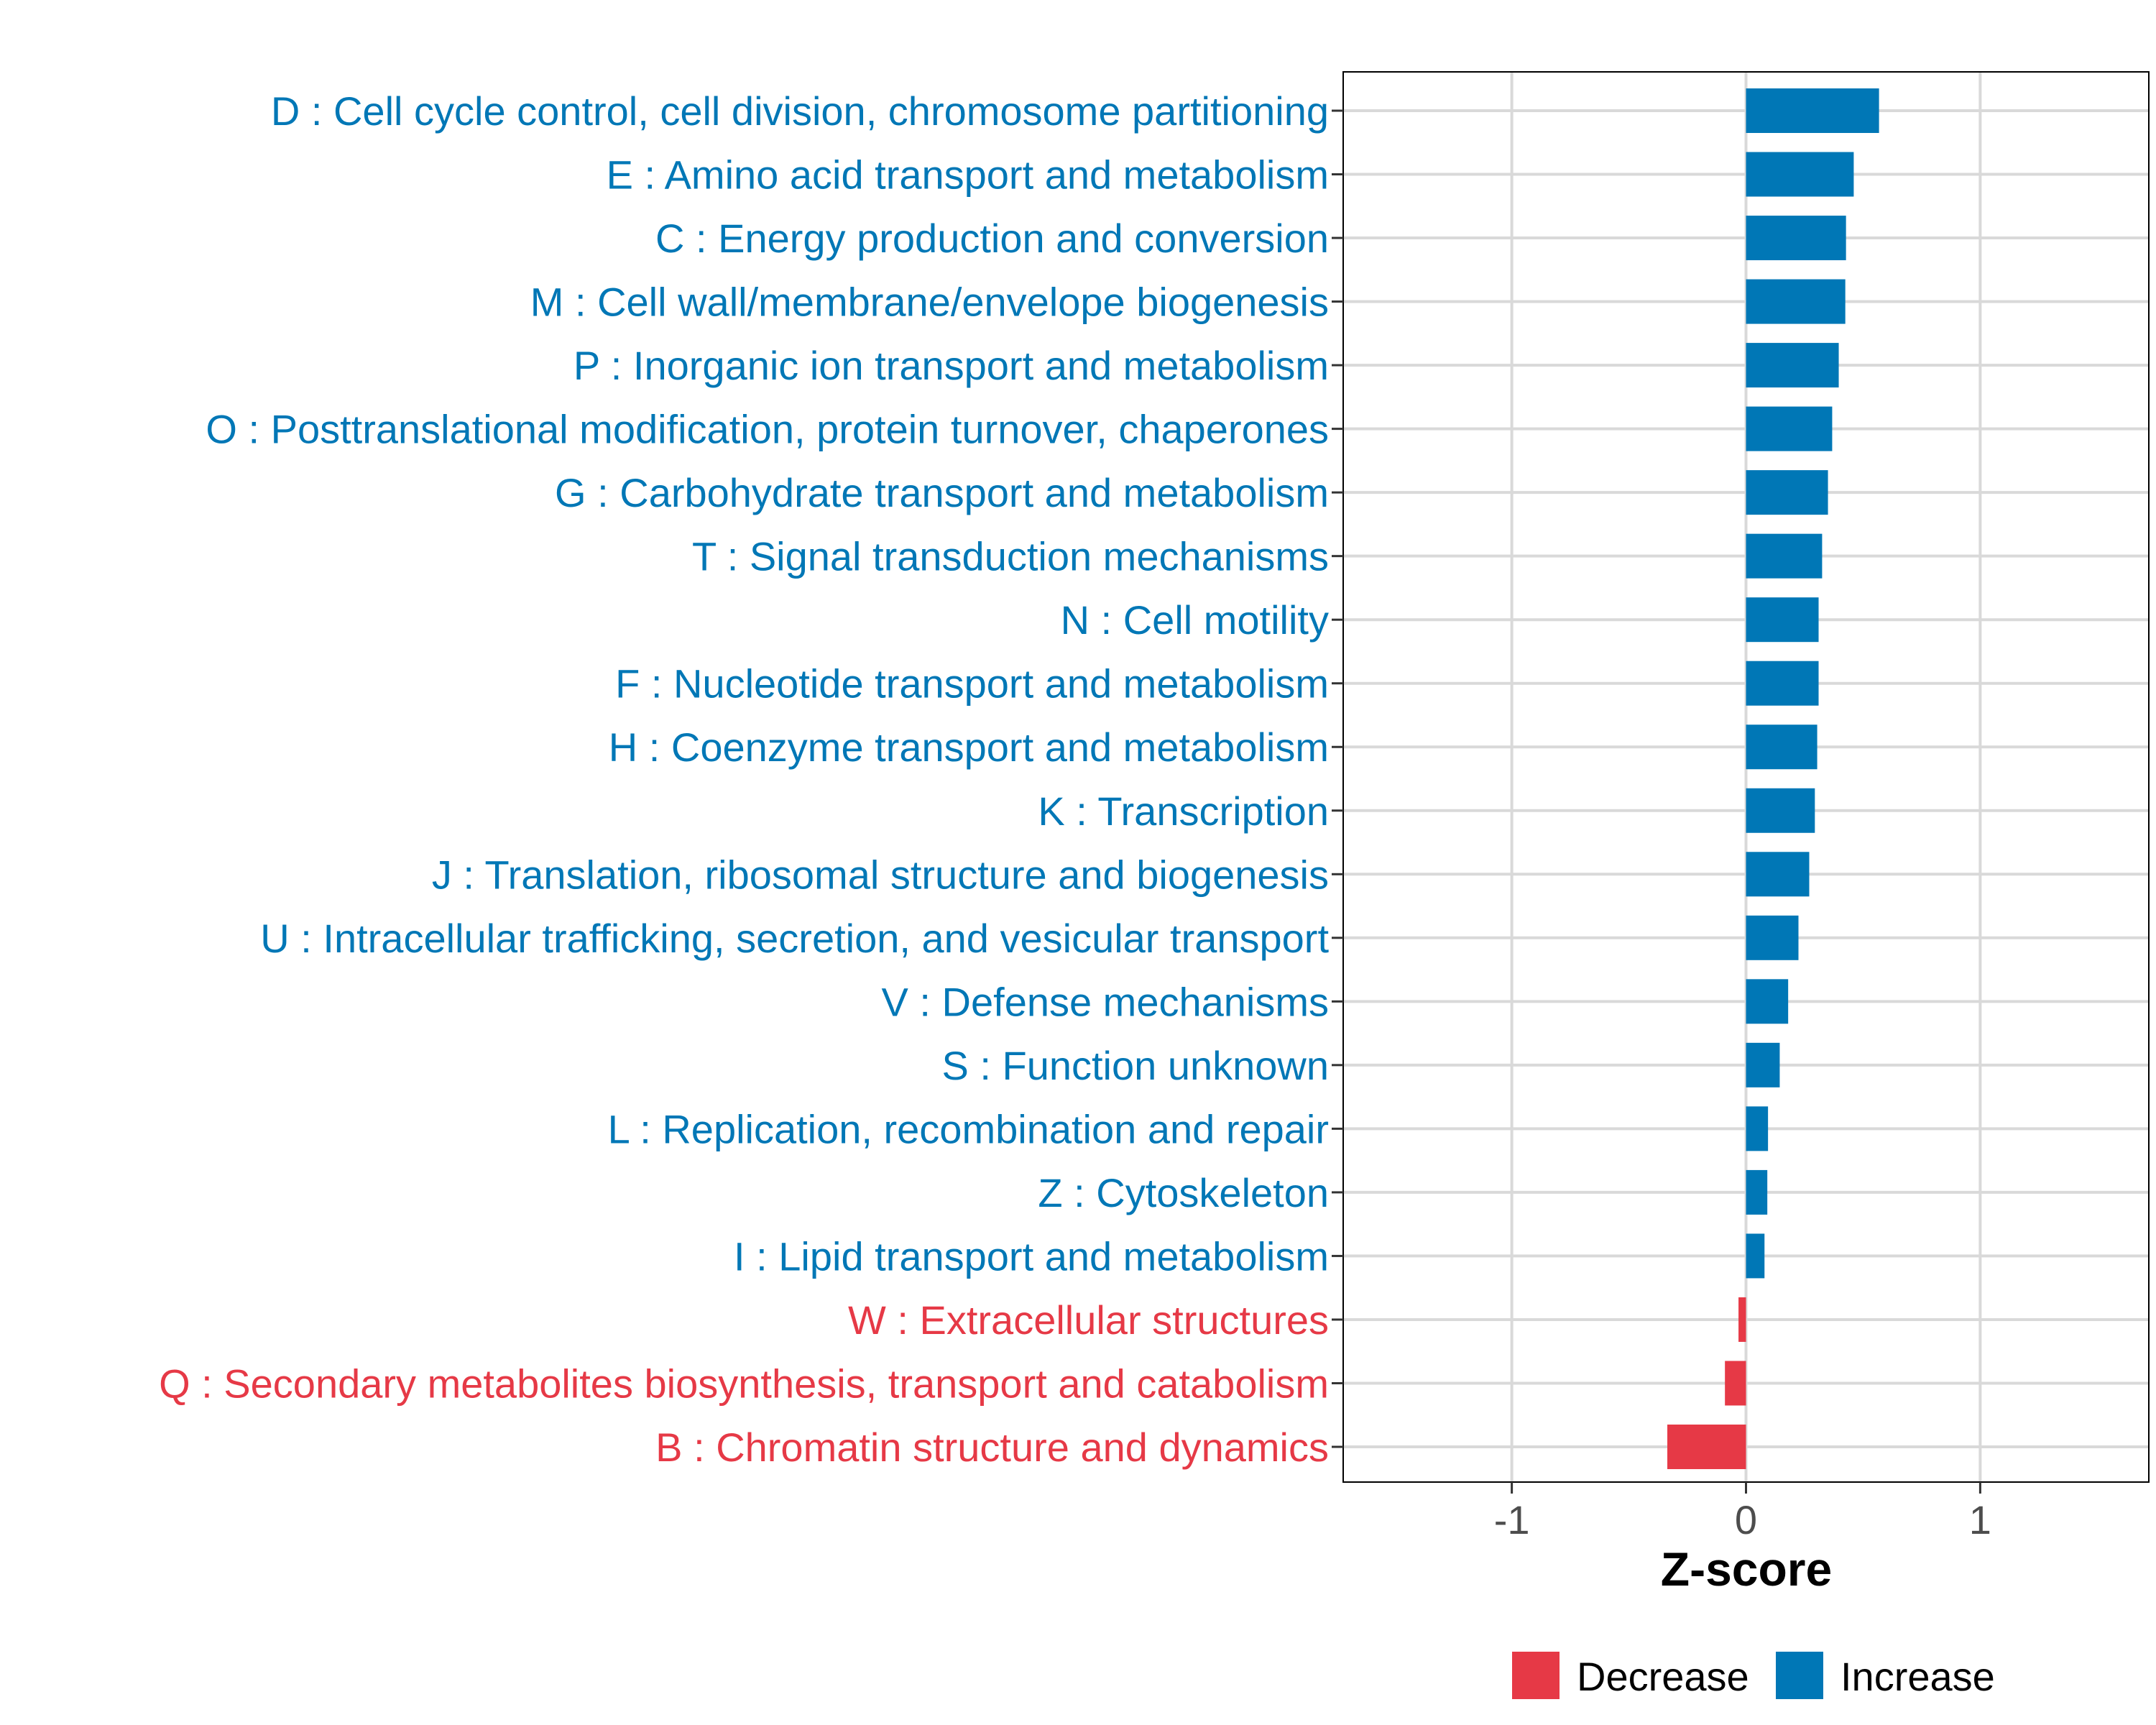 The image size is (2156, 1725). I want to click on category-label: H : Coenzyme transport and metabolism, so click(969, 747).